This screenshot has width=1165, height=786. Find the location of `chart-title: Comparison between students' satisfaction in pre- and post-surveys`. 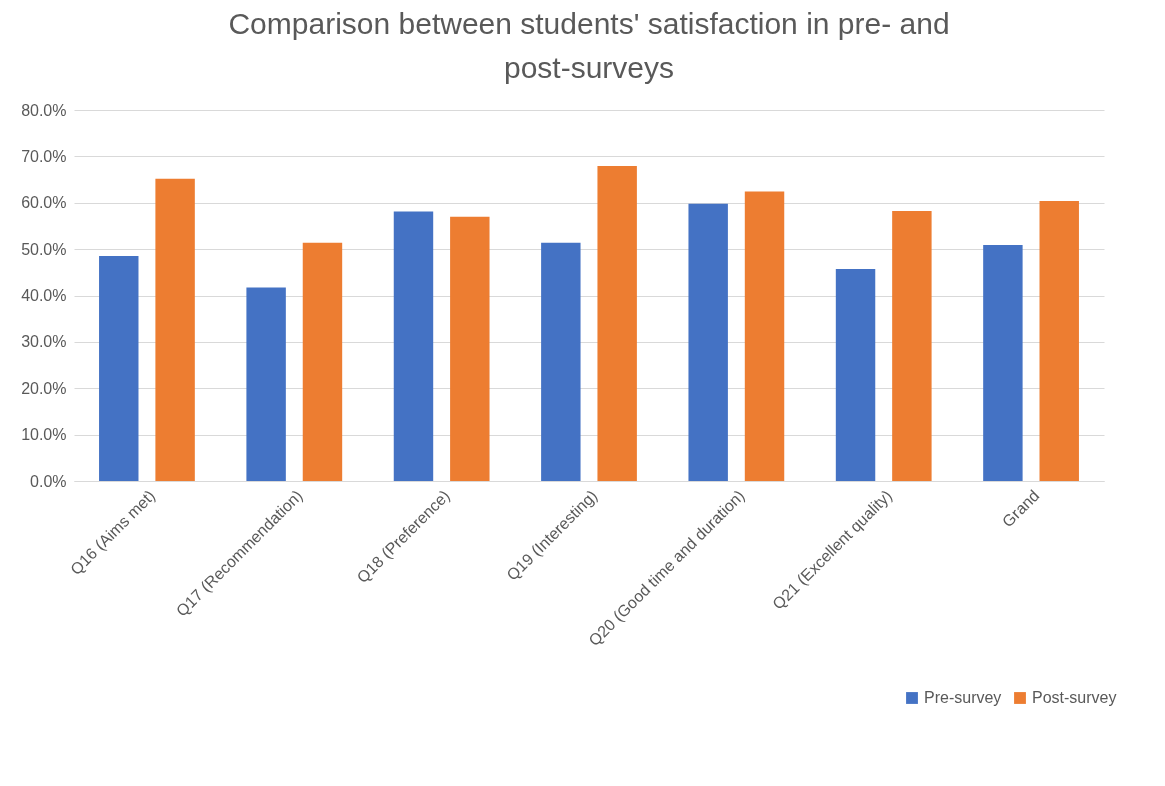

chart-title: Comparison between students' satisfaction in pre- and post-surveys is located at coordinates (589, 45).